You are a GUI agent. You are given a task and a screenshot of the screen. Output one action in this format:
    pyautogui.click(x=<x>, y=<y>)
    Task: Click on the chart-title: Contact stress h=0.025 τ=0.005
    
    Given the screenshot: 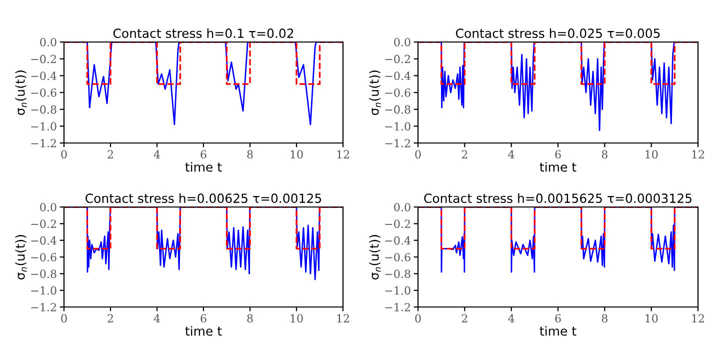 What is the action you would take?
    pyautogui.click(x=558, y=33)
    